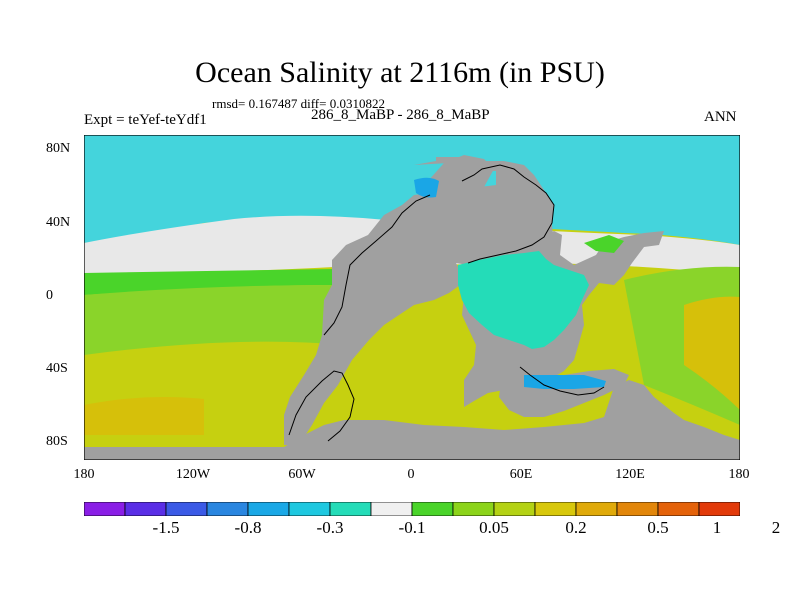 Image resolution: width=800 pixels, height=600 pixels. Describe the element at coordinates (508, 214) in the screenshot. I see `coastline-eurasia` at that location.